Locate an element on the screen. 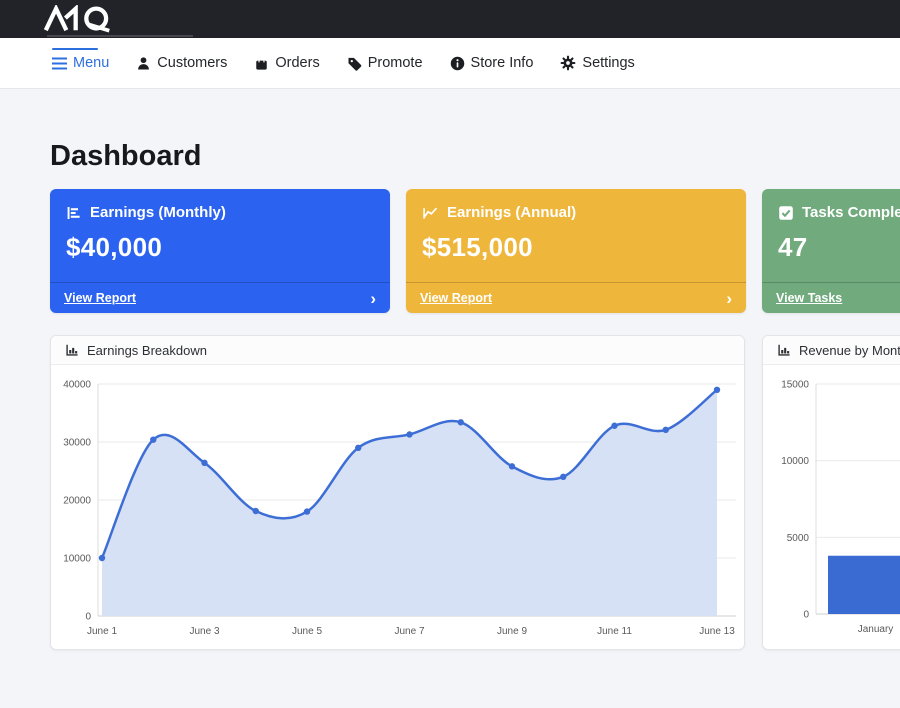  revenue-by-month-card: Revenue by Month 0 5000 10000 15000 January is located at coordinates (831, 492).